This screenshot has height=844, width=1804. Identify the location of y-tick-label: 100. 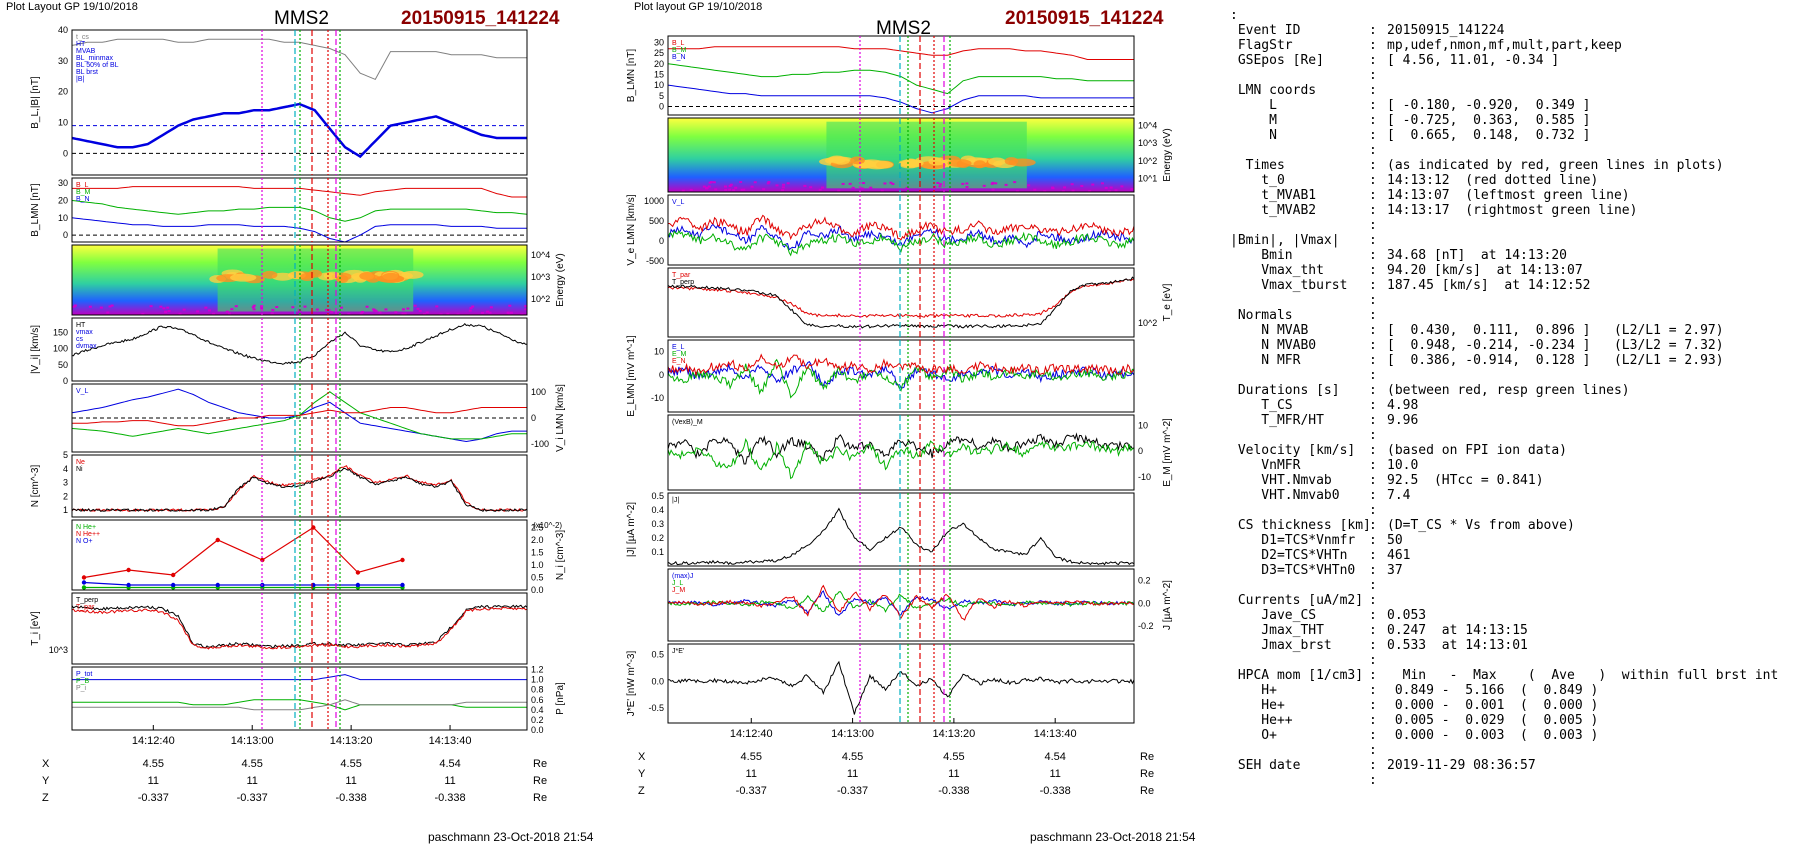
(538, 392).